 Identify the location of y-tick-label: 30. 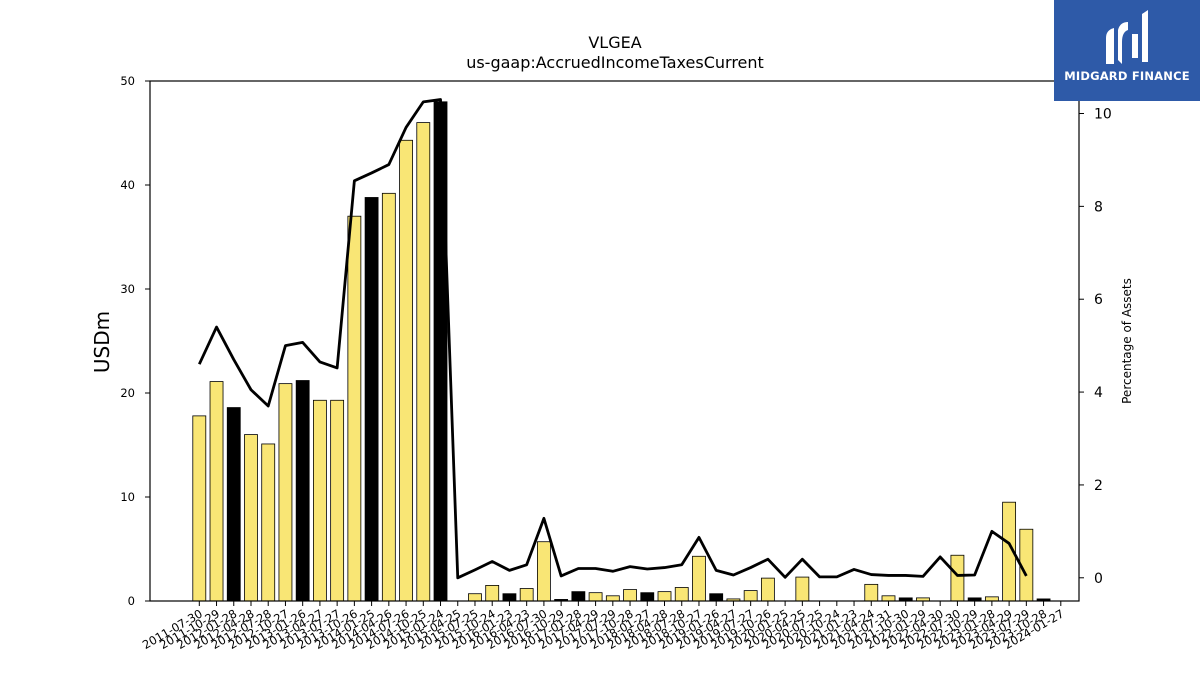
(127, 289).